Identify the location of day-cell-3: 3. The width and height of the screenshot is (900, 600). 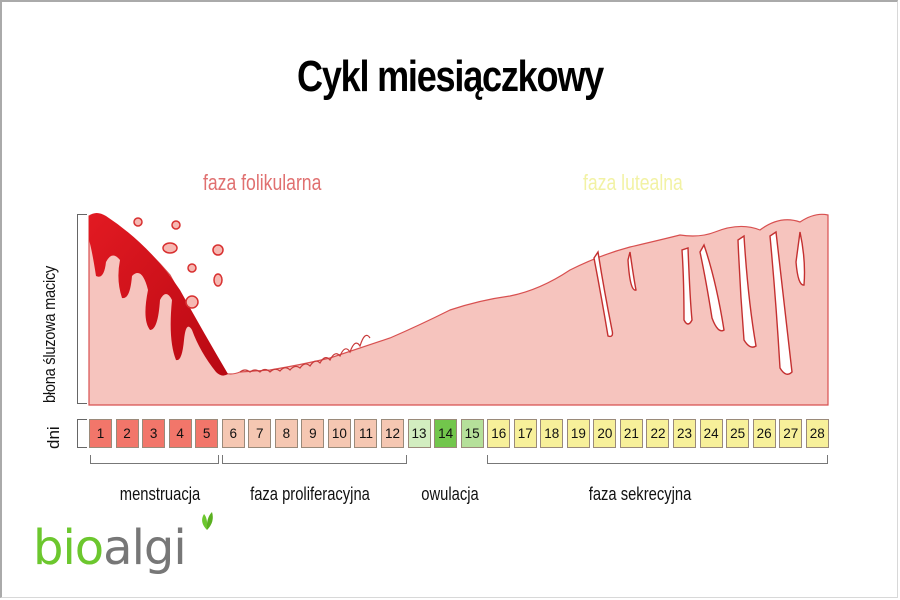
(154, 433).